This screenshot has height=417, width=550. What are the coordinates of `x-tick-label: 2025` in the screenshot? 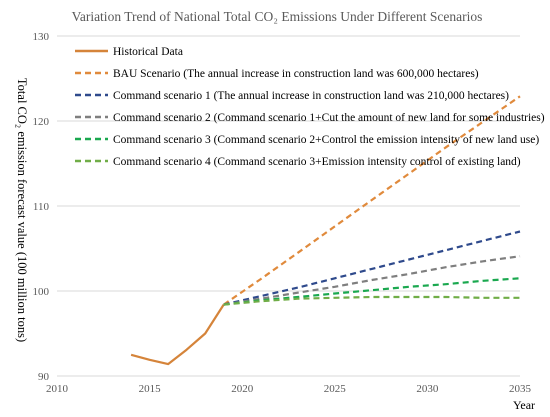 It's located at (335, 389).